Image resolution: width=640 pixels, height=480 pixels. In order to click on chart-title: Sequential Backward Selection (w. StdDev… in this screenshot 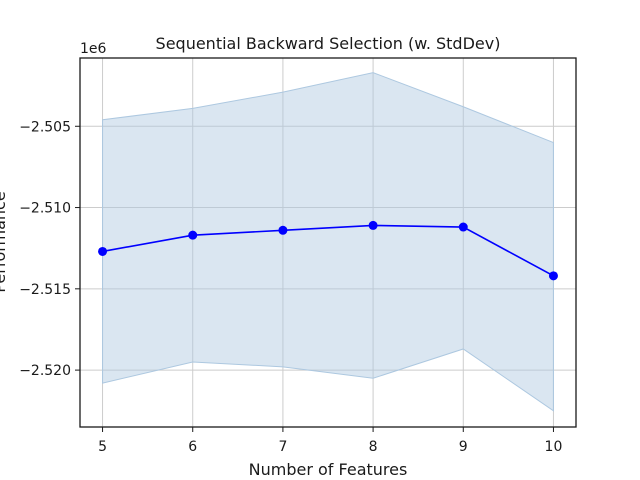, I will do `click(328, 43)`.